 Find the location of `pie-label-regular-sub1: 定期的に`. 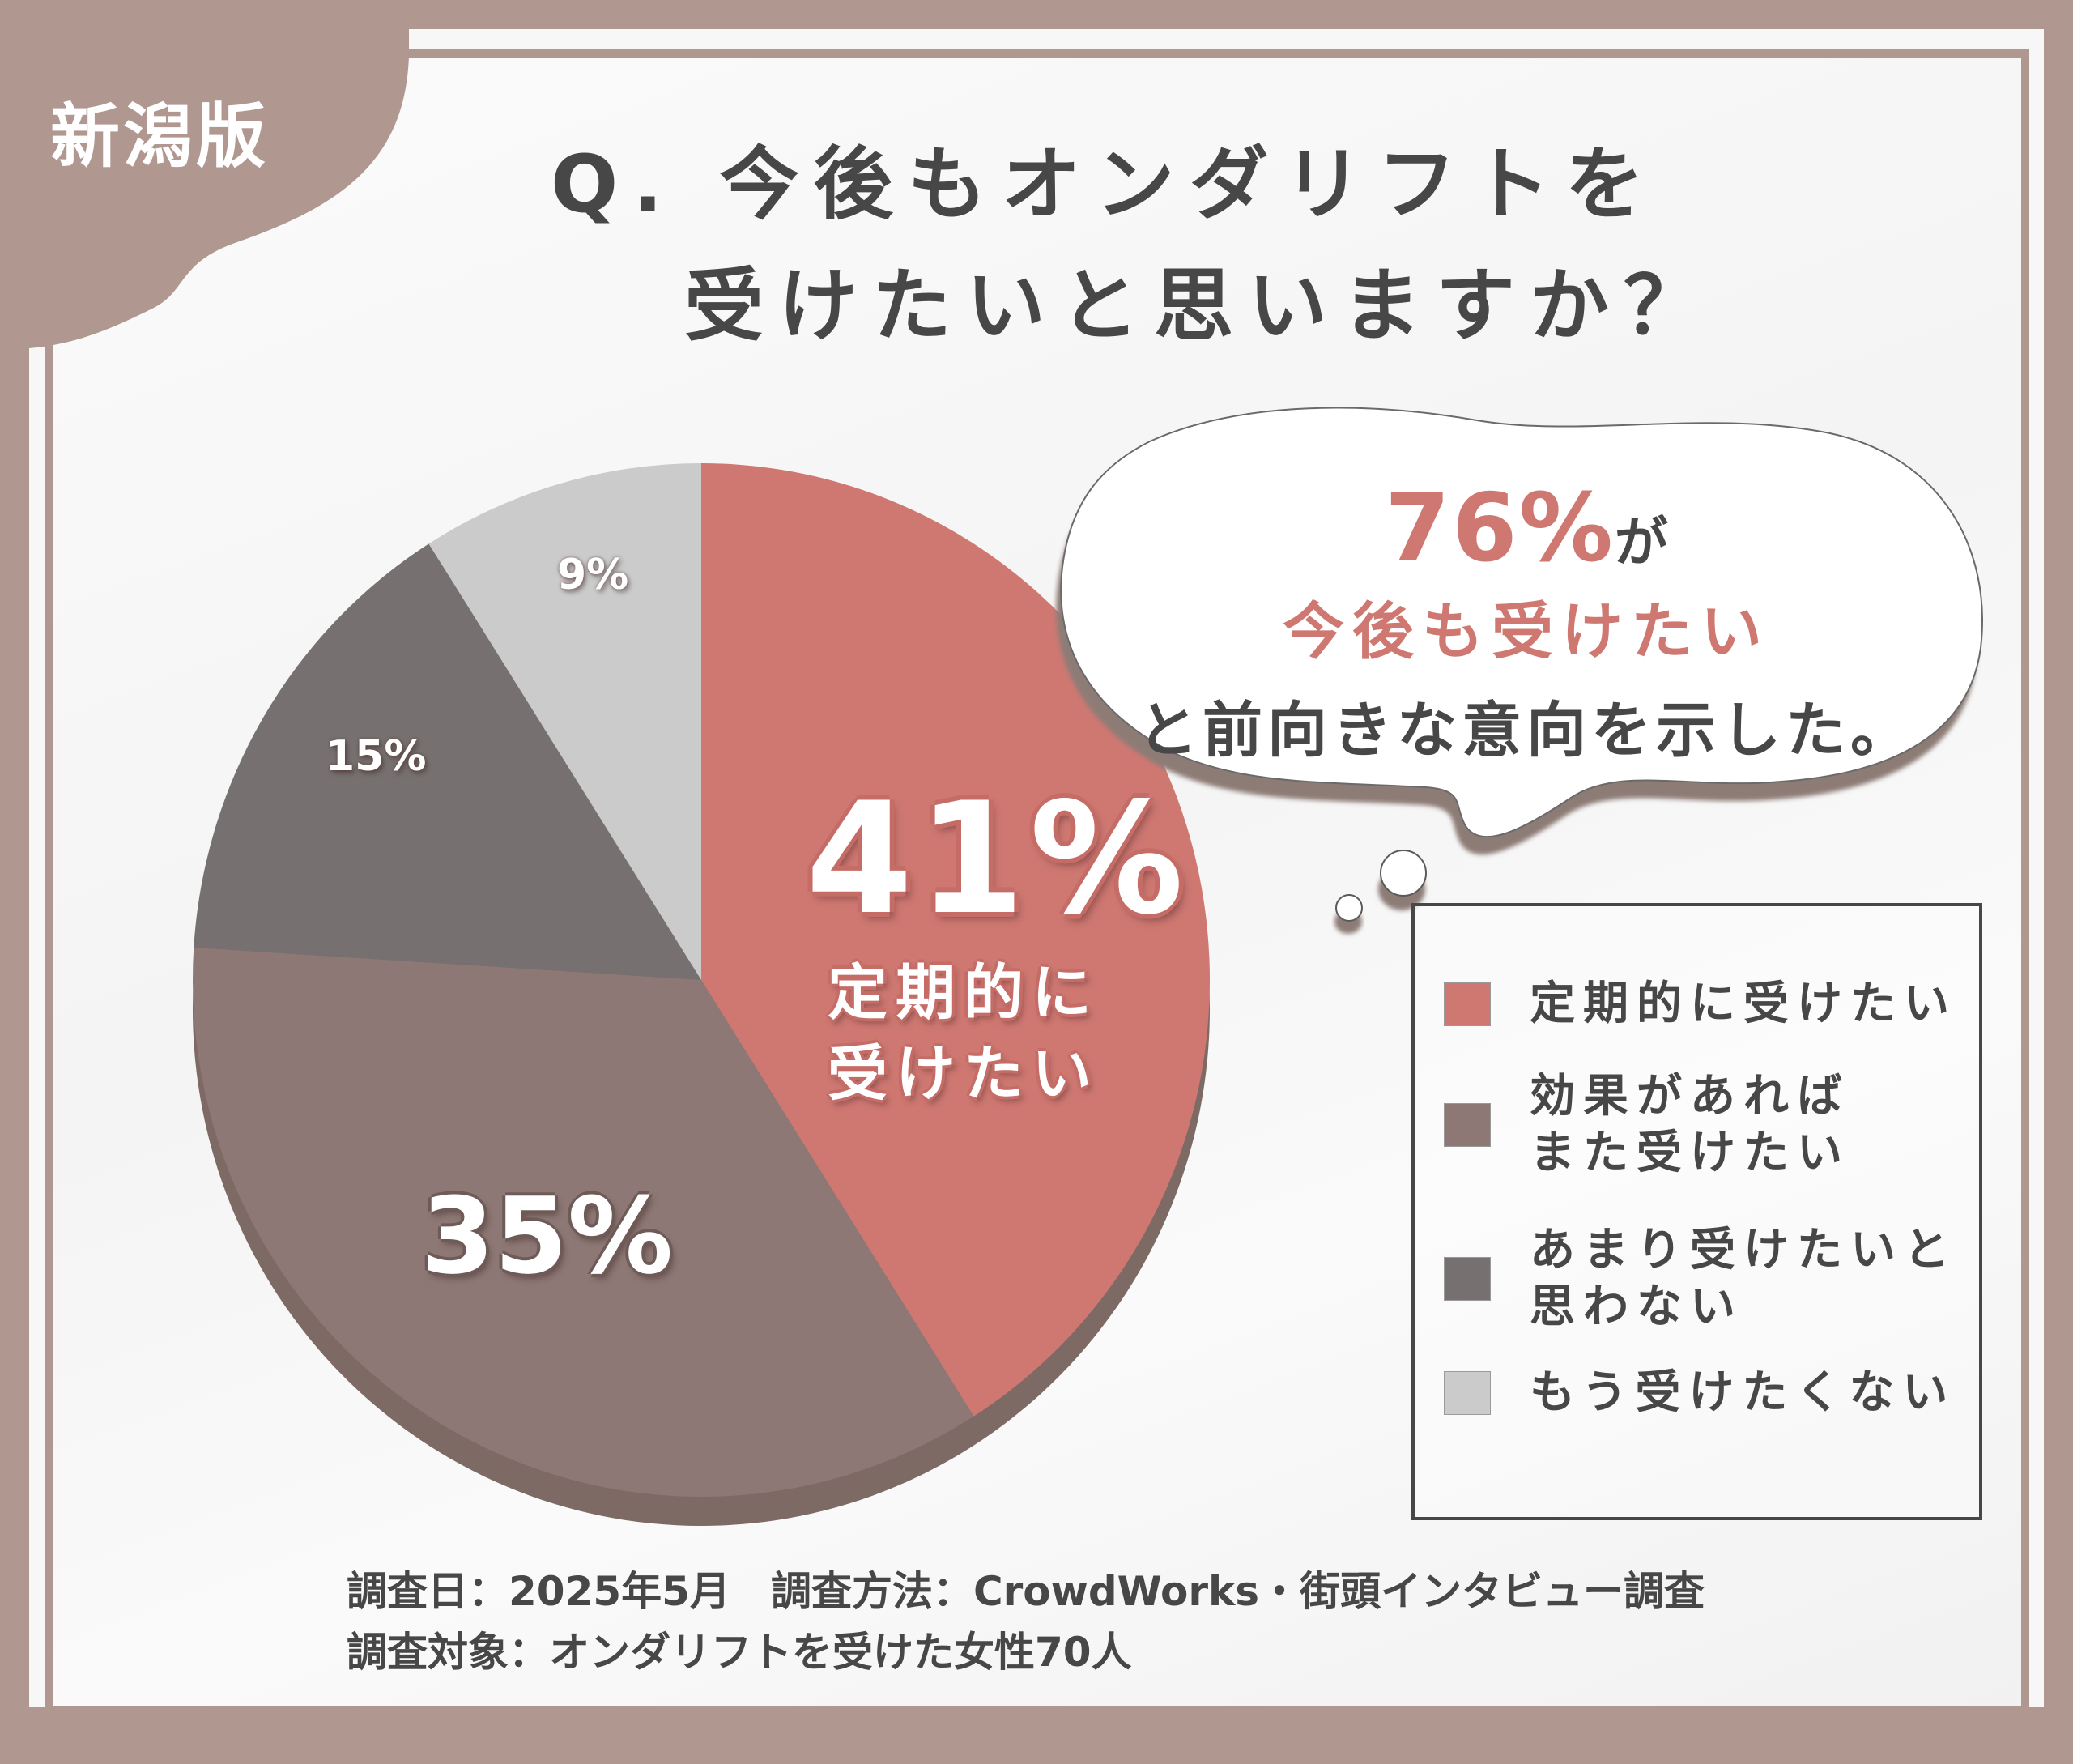

pie-label-regular-sub1: 定期的に is located at coordinates (964, 993).